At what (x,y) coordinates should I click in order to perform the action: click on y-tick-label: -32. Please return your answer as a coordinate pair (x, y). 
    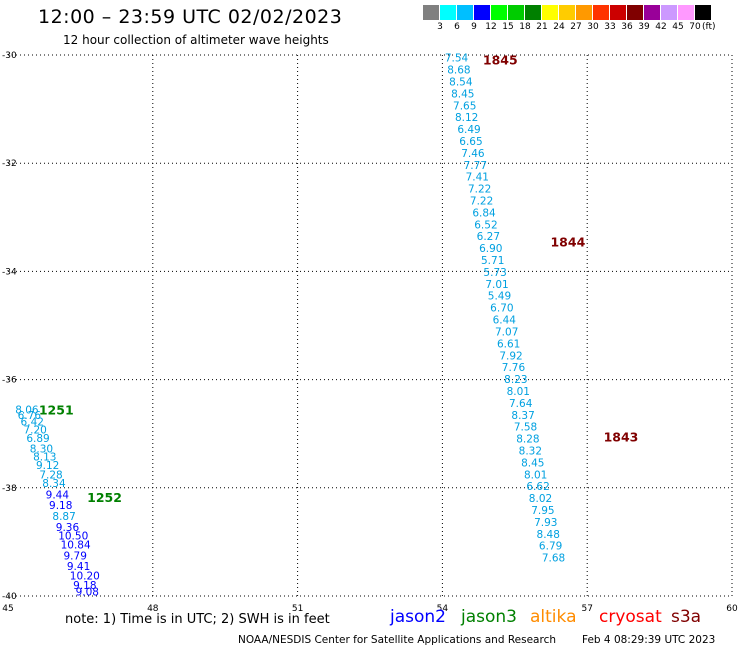
    Looking at the image, I should click on (9, 164).